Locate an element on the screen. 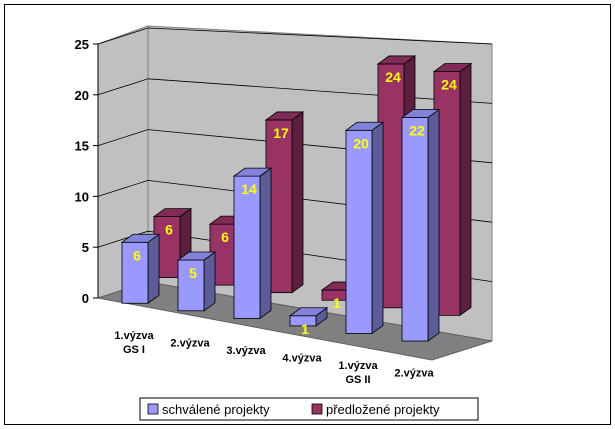 Image resolution: width=615 pixels, height=429 pixels. bar-6-predlozene: 24 is located at coordinates (452, 189).